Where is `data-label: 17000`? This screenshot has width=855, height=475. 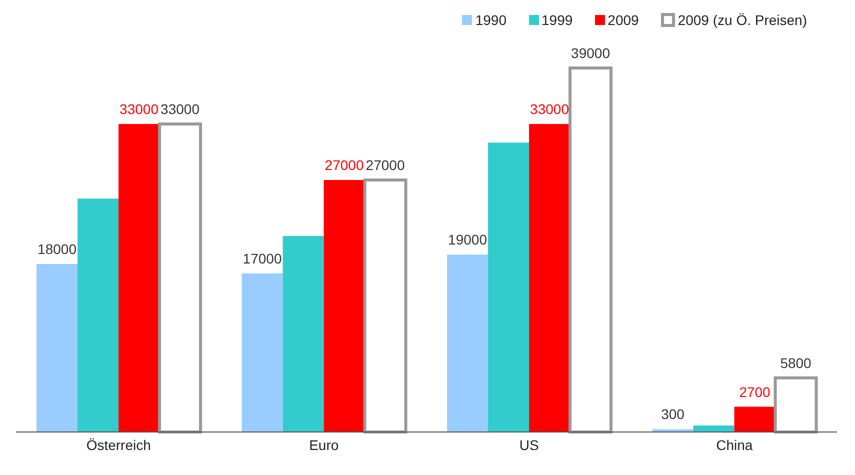
data-label: 17000 is located at coordinates (262, 258).